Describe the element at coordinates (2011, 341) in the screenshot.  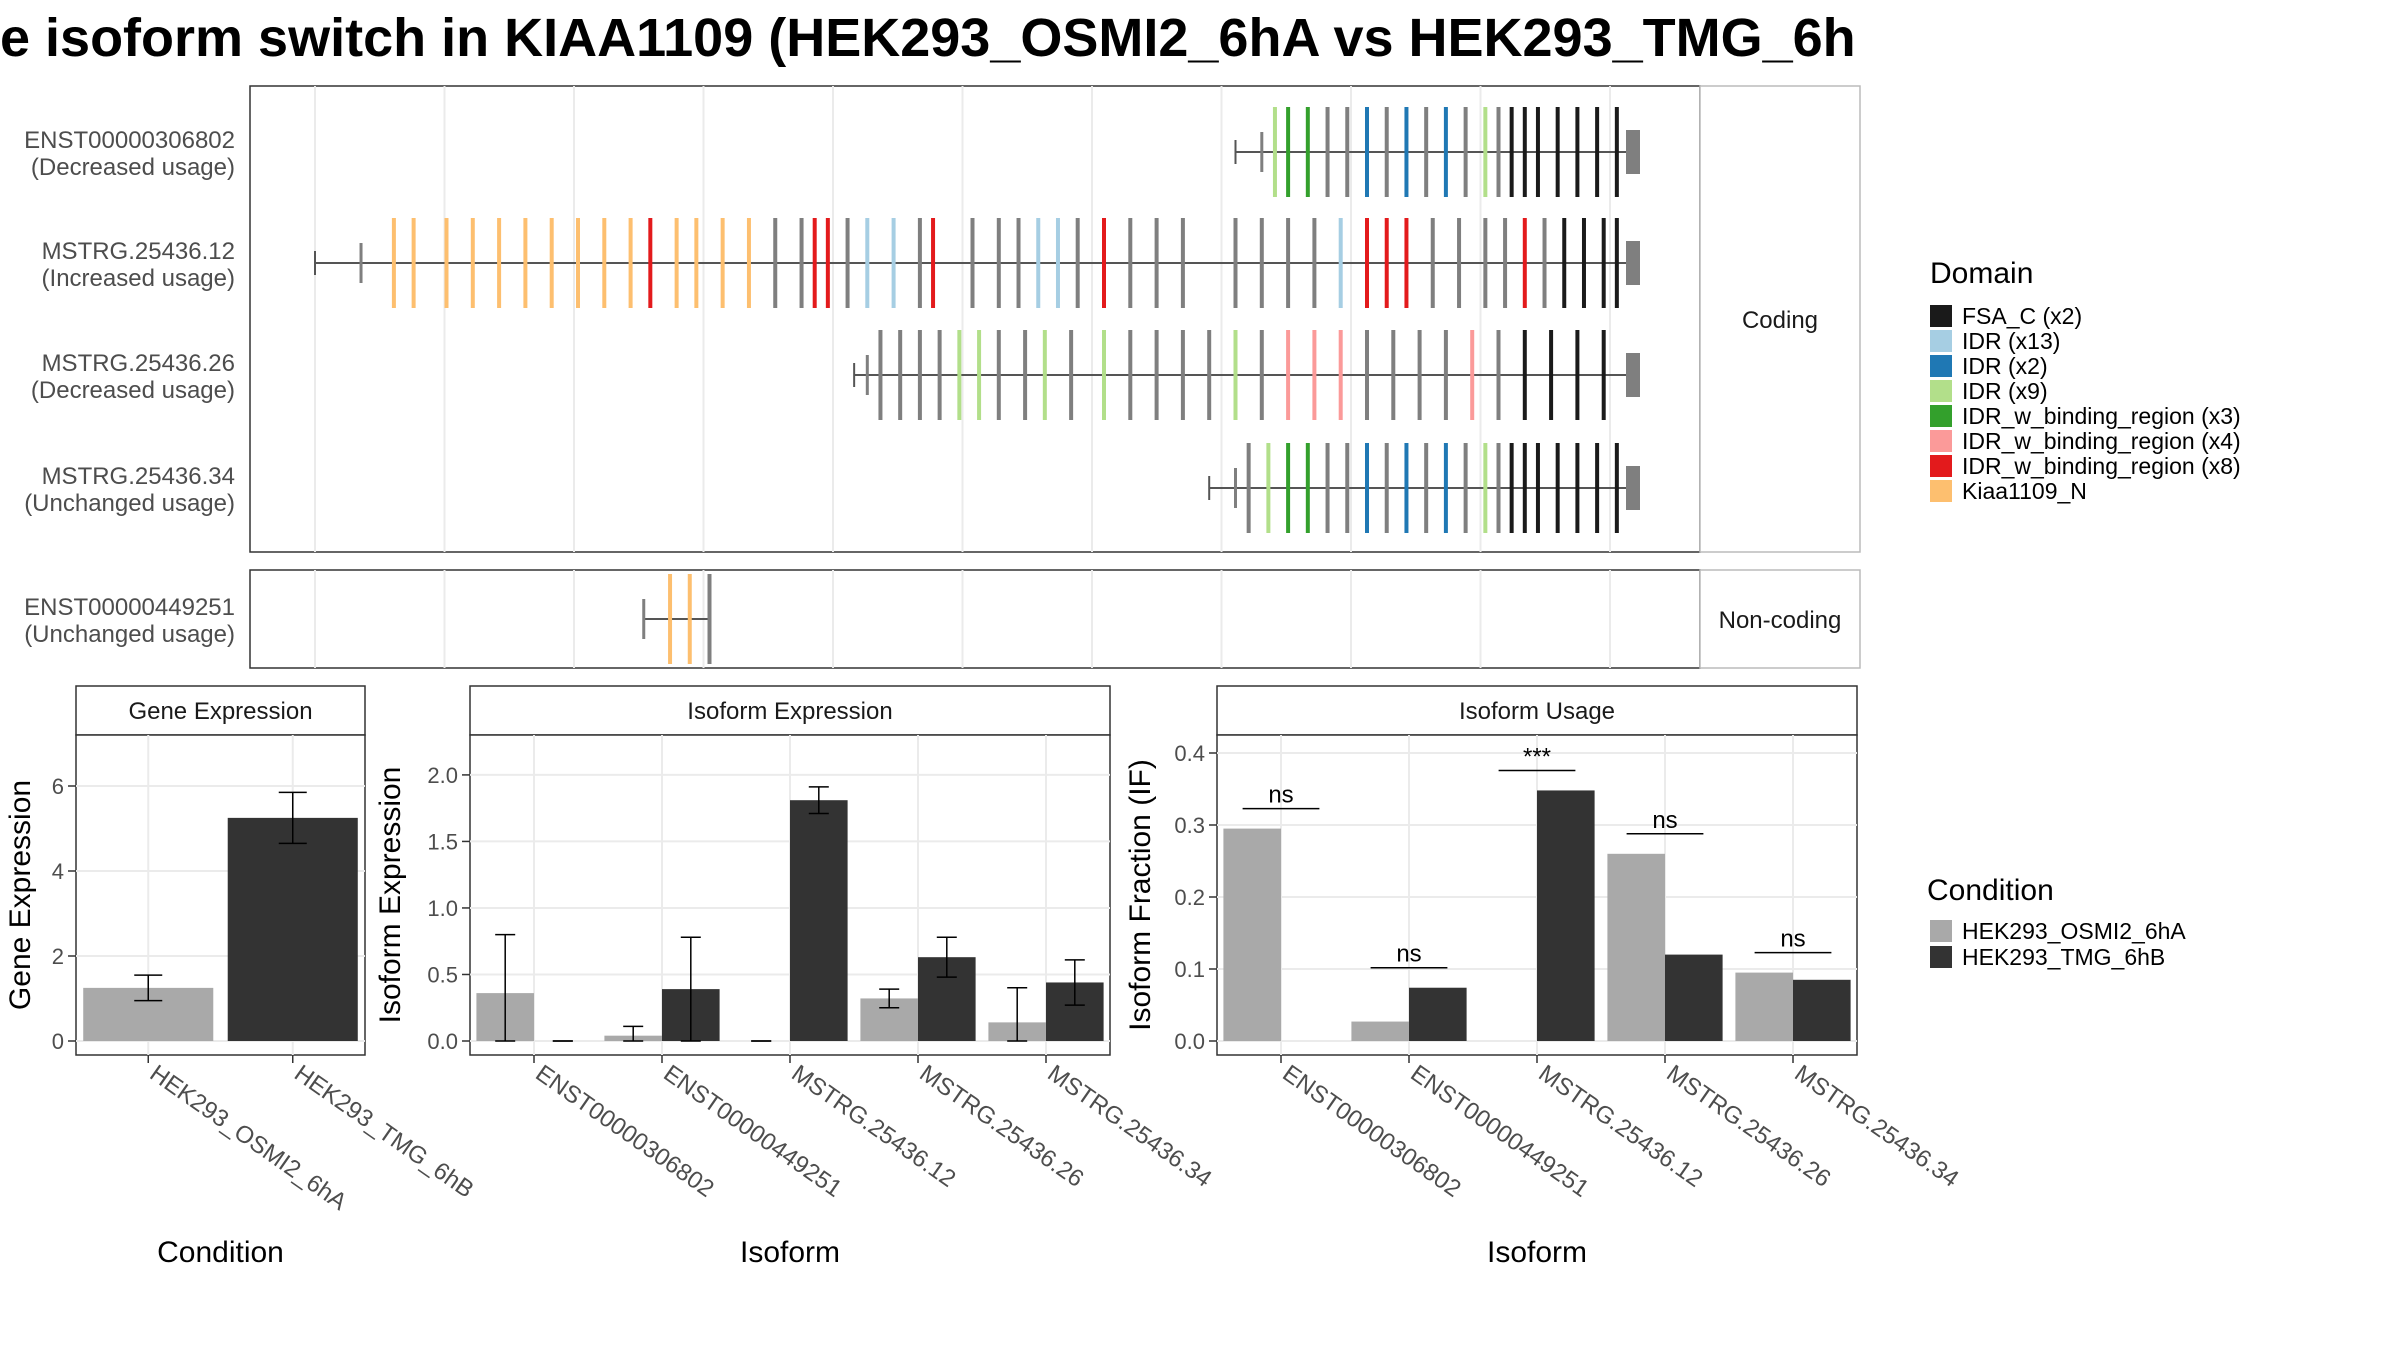
I see `domain-legend-label: IDR (x13)` at that location.